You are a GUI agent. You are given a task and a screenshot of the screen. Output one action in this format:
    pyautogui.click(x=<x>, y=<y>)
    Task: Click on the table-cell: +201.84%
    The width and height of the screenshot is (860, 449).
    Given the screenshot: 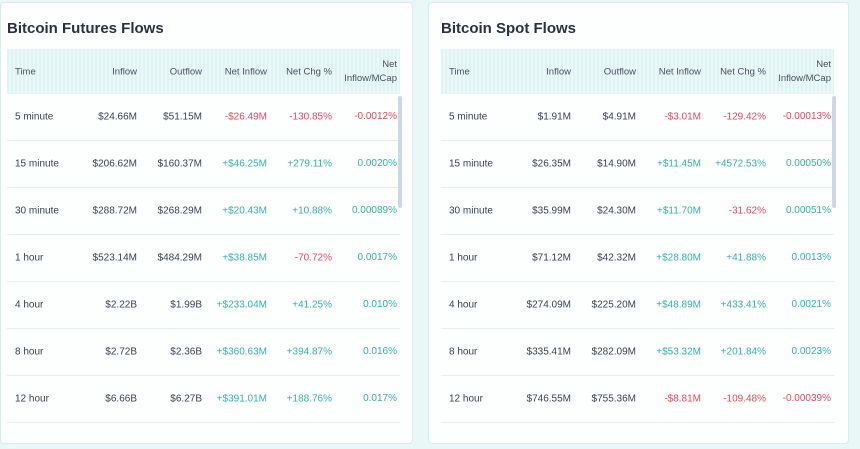 What is the action you would take?
    pyautogui.click(x=743, y=352)
    